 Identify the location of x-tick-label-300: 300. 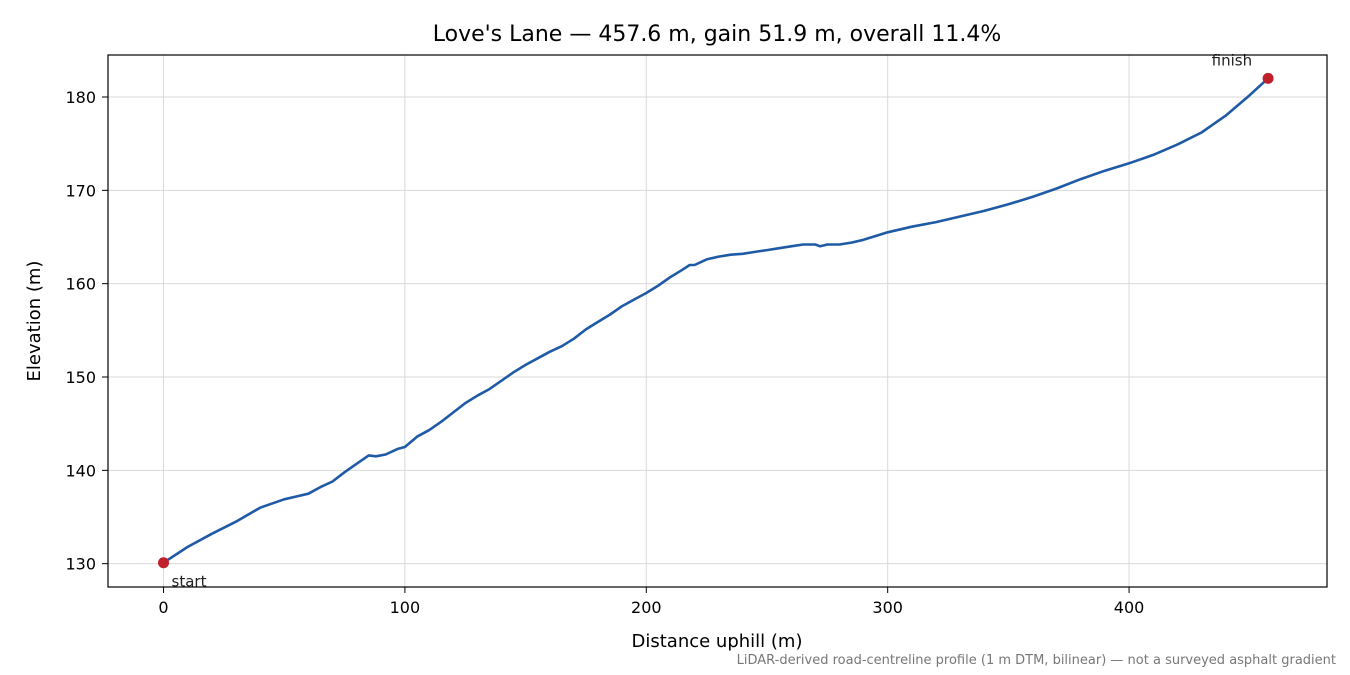
(887, 607).